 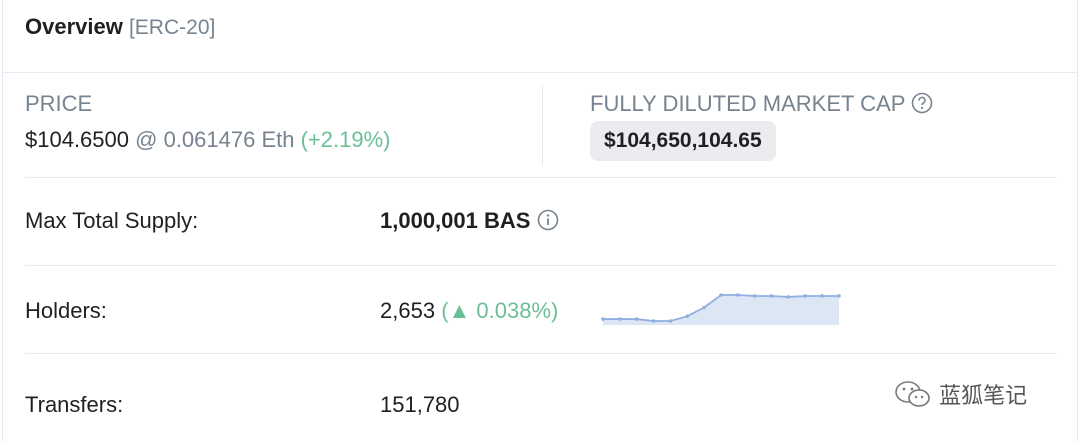 What do you see at coordinates (77, 139) in the screenshot?
I see `price-value: $104.6500` at bounding box center [77, 139].